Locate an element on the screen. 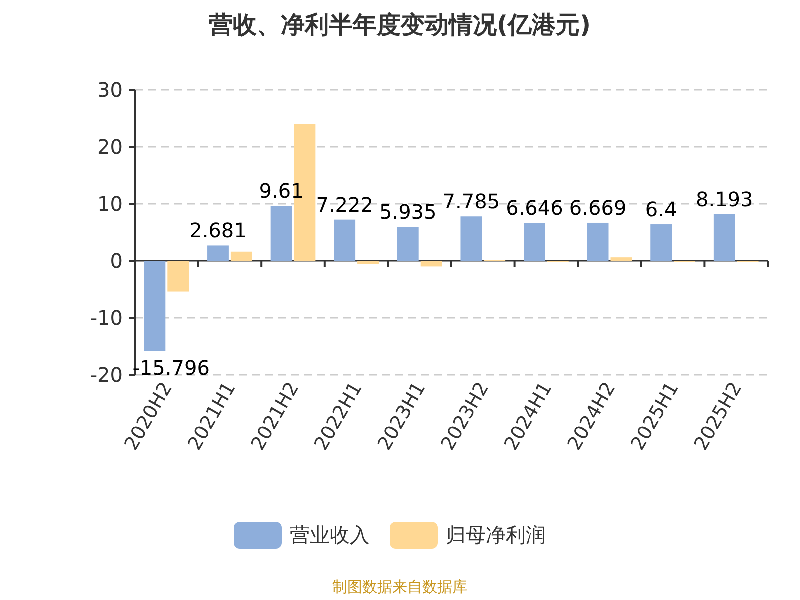 This screenshot has height=600, width=800. data-label: 6.669 is located at coordinates (598, 208).